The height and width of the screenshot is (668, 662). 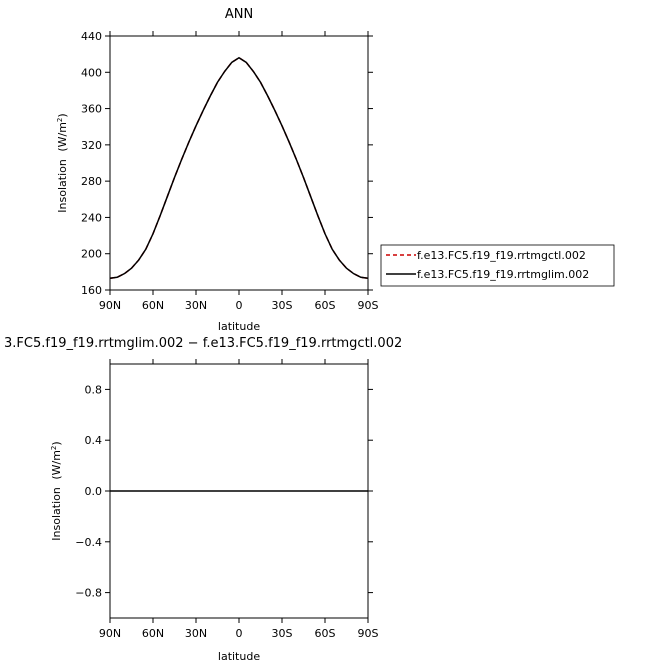 What do you see at coordinates (91, 254) in the screenshot?
I see `y-tick-label: 200` at bounding box center [91, 254].